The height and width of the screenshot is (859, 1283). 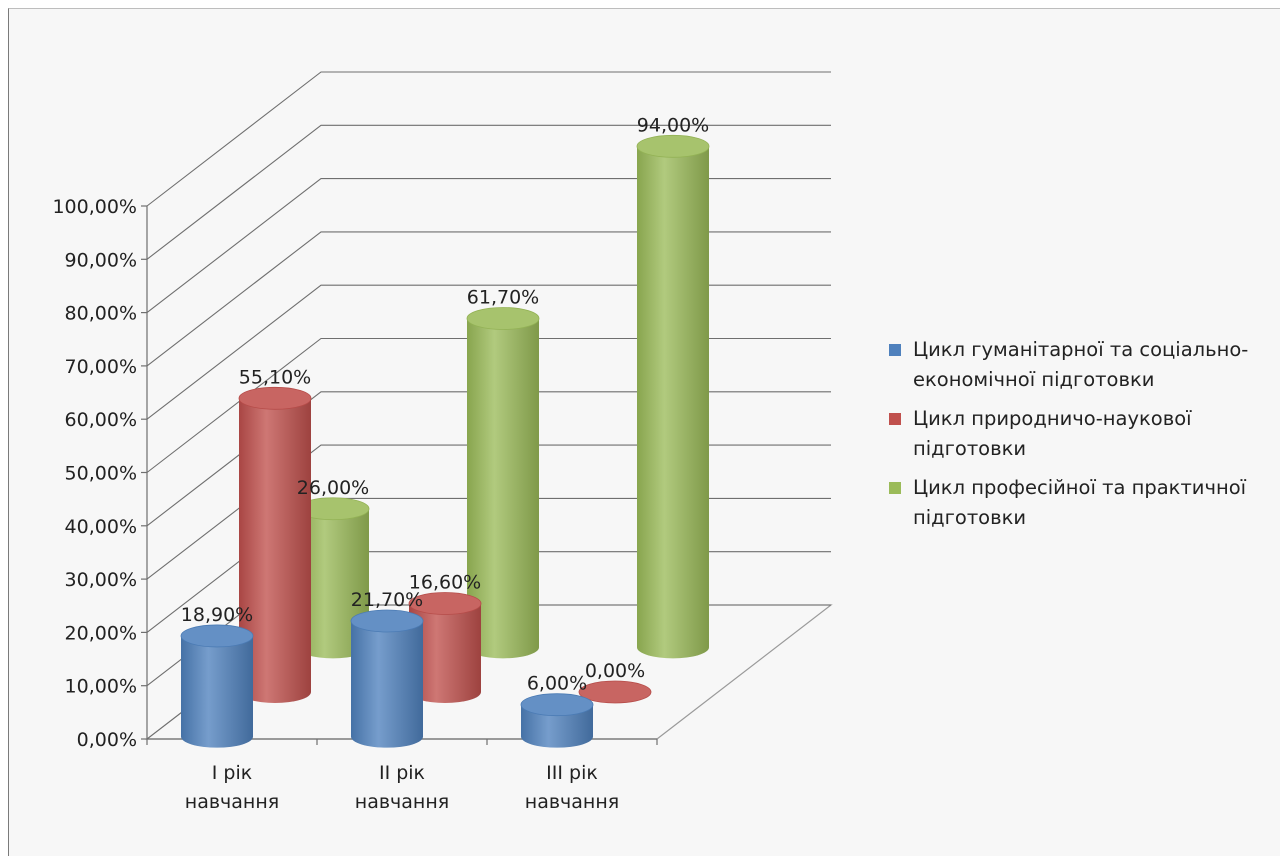 What do you see at coordinates (1034, 379) in the screenshot?
I see `legend-label: економічної підготовки` at bounding box center [1034, 379].